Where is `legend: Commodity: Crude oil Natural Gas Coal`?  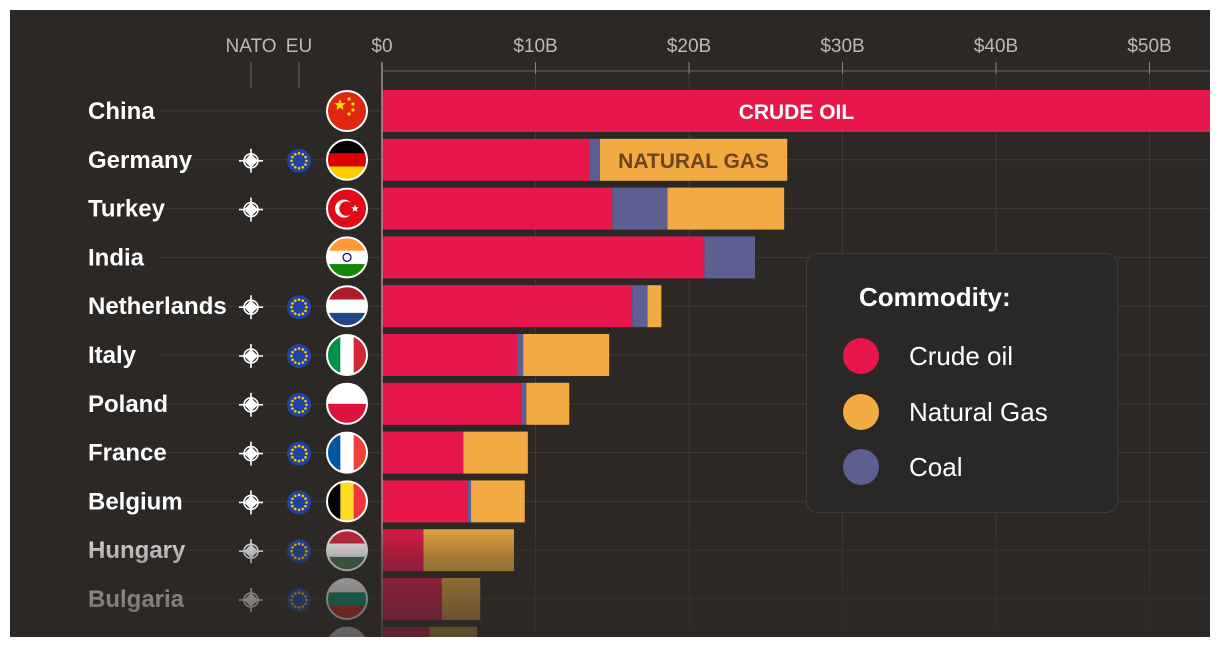 legend: Commodity: Crude oil Natural Gas Coal is located at coordinates (962, 383).